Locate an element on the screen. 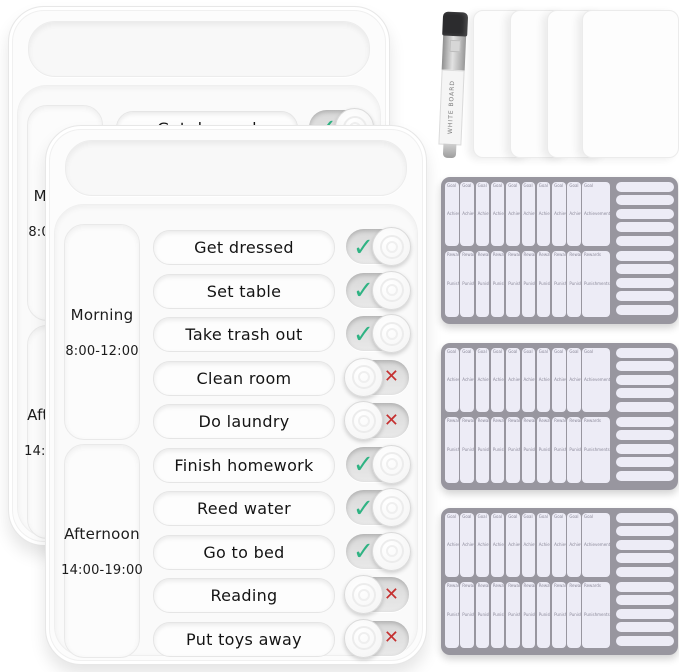 The width and height of the screenshot is (679, 672). task-pill: Clean room is located at coordinates (244, 378).